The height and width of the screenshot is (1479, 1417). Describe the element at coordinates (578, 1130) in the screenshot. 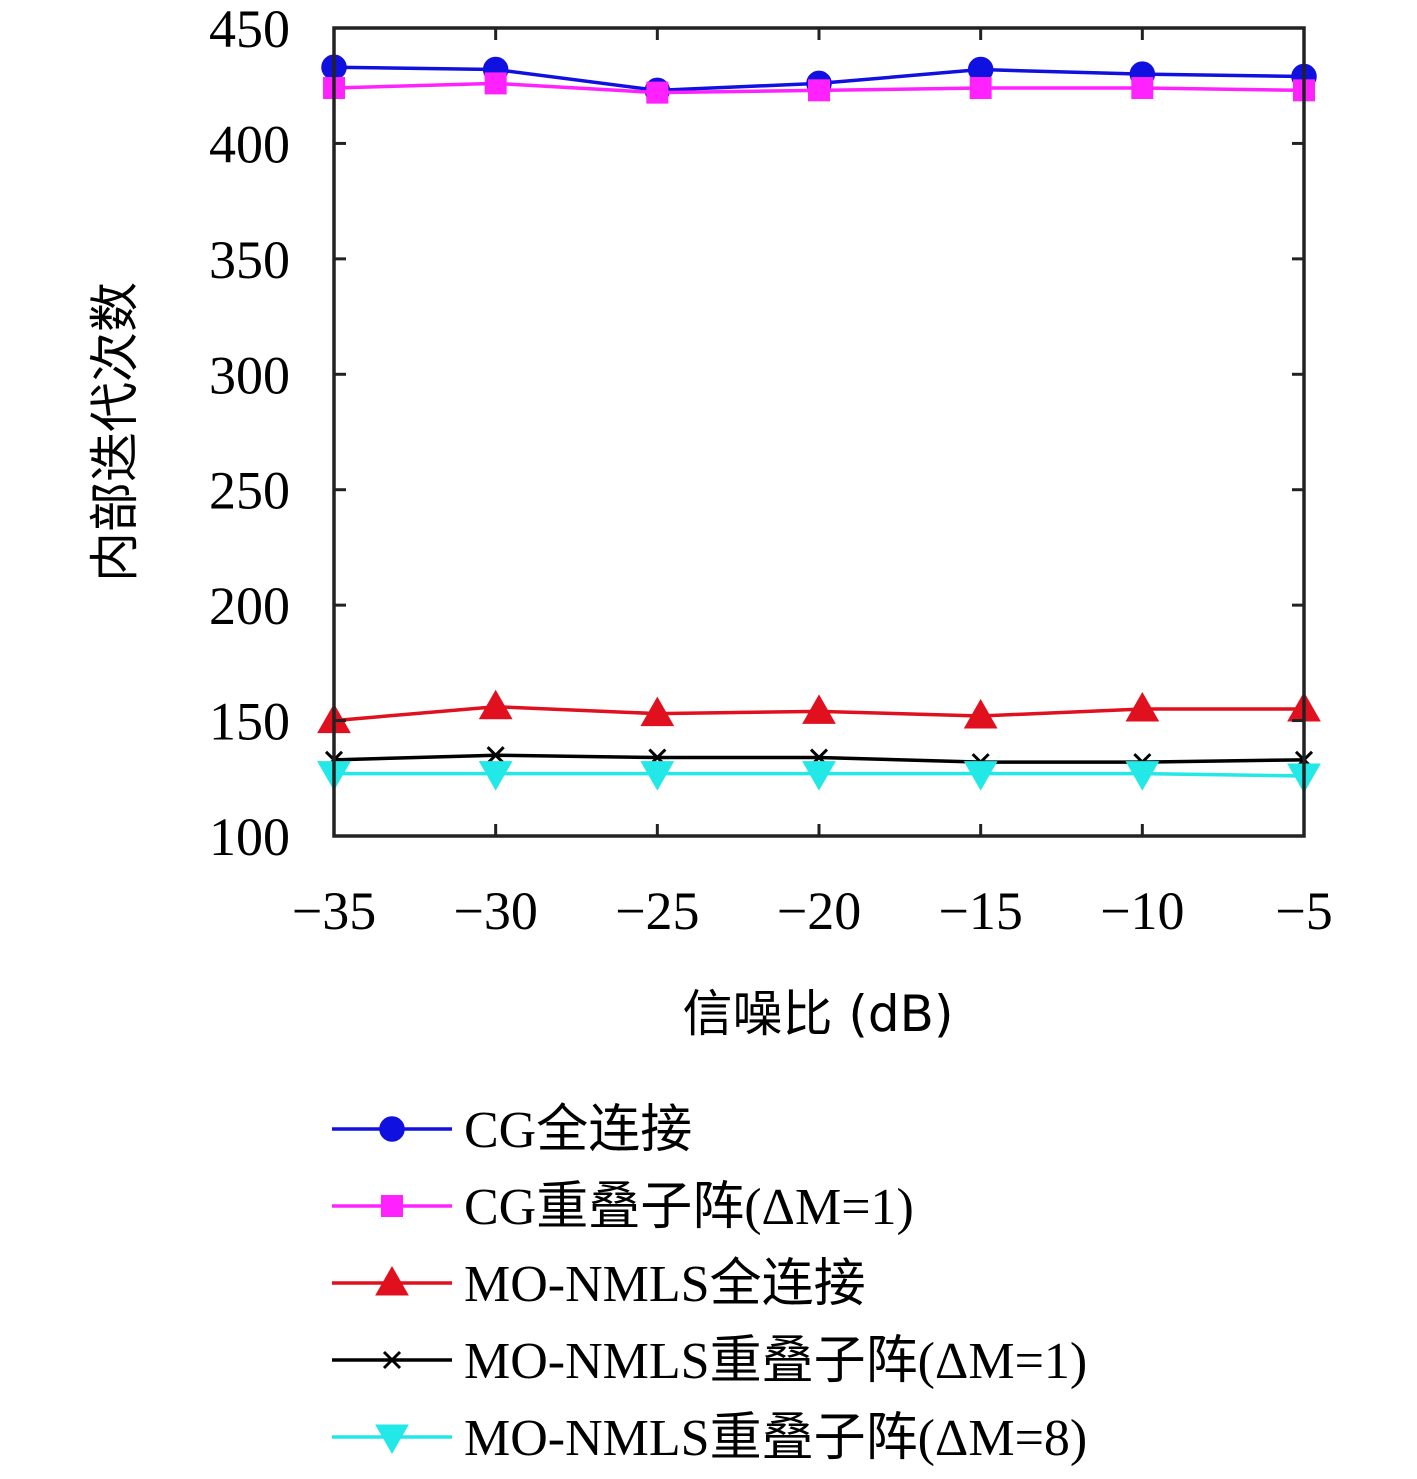

I see `legend-label: CG全连接` at that location.